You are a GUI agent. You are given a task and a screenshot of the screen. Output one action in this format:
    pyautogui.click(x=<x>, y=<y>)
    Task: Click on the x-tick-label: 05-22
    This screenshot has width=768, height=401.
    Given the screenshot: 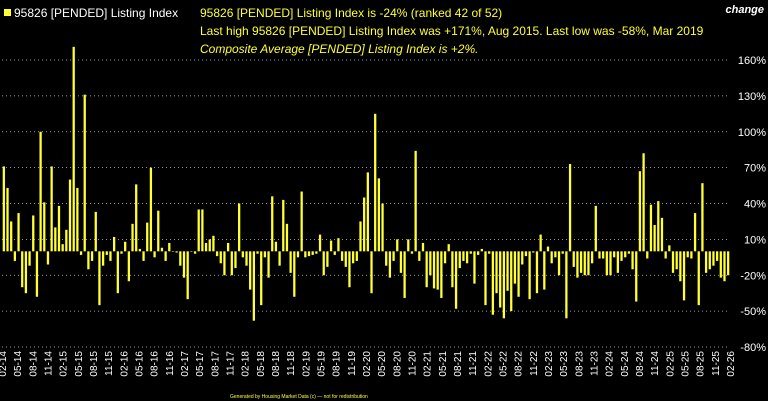 What is the action you would take?
    pyautogui.click(x=504, y=364)
    